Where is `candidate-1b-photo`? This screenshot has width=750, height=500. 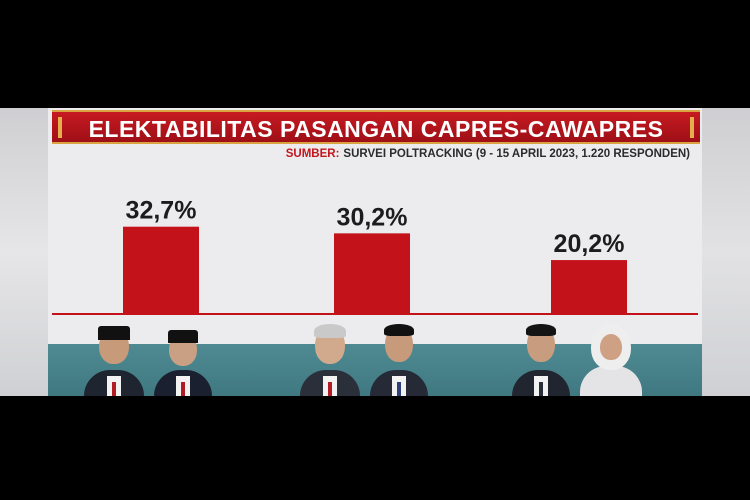 candidate-1b-photo is located at coordinates (183, 363).